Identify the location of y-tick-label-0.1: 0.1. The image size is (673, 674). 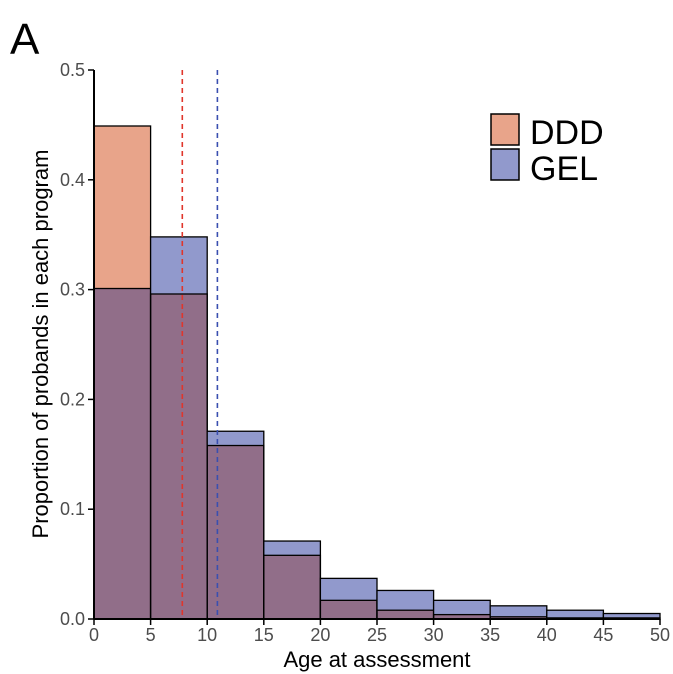
(72, 509).